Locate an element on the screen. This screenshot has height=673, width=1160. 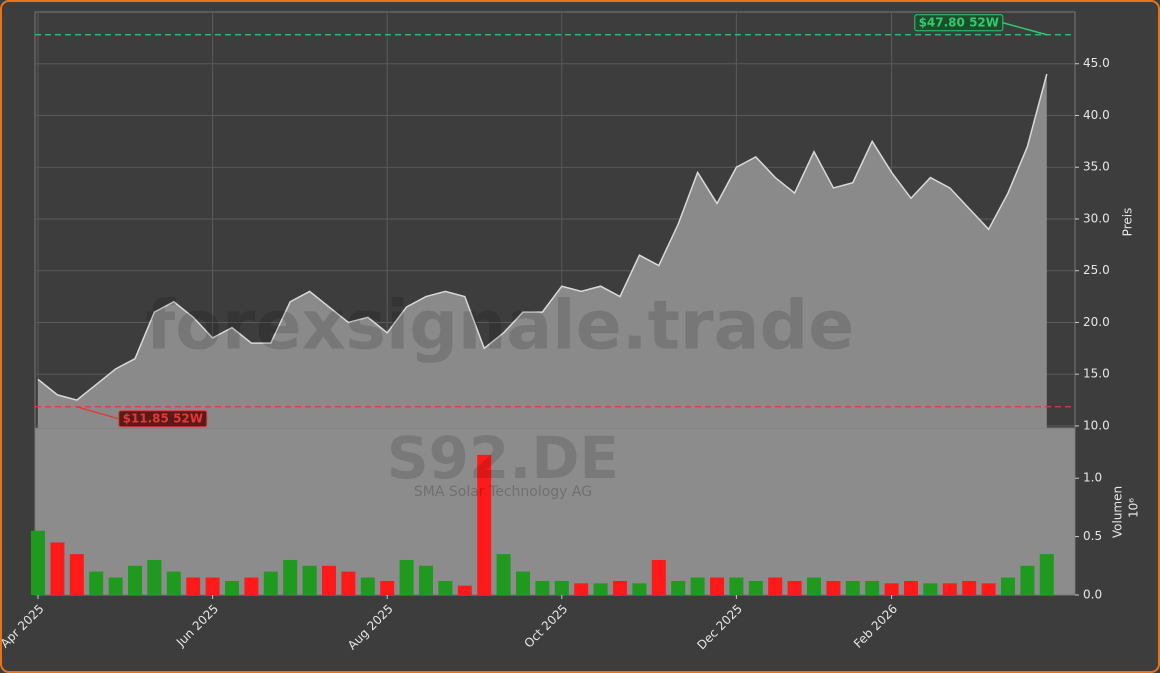
y-tick-label: 30.0 is located at coordinates (1096, 218).